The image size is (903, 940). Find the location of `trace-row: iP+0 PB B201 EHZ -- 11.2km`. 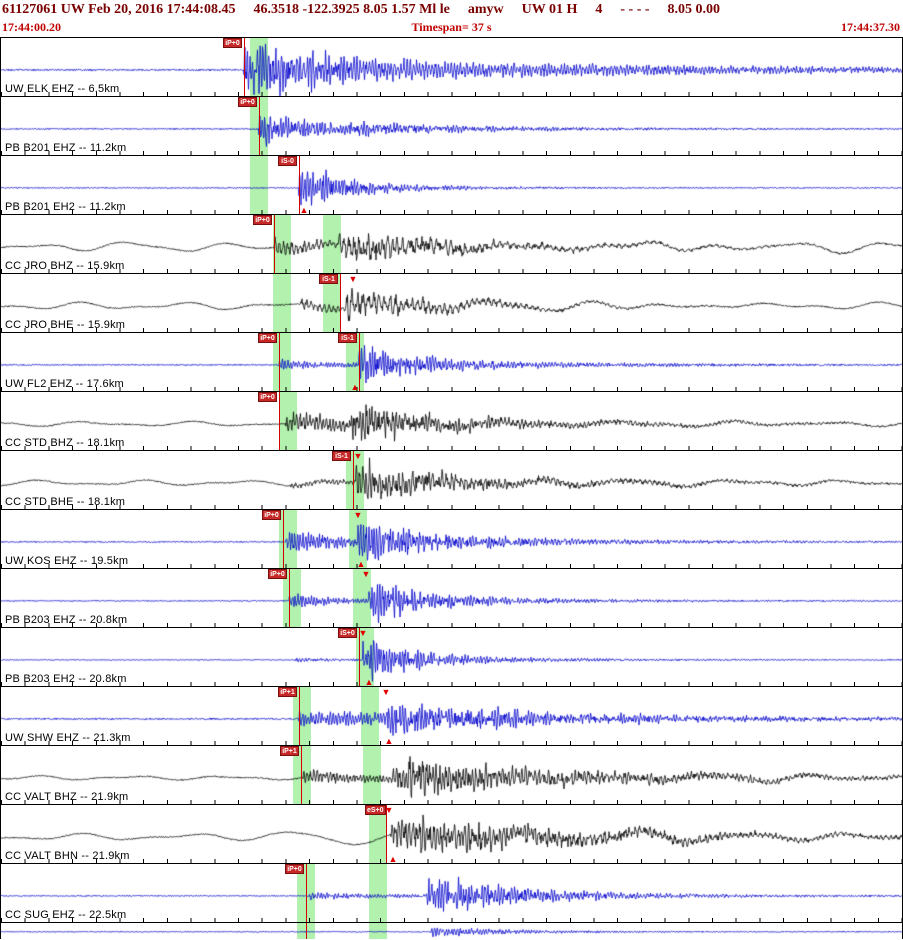

trace-row: iP+0 PB B201 EHZ -- 11.2km is located at coordinates (451, 126).